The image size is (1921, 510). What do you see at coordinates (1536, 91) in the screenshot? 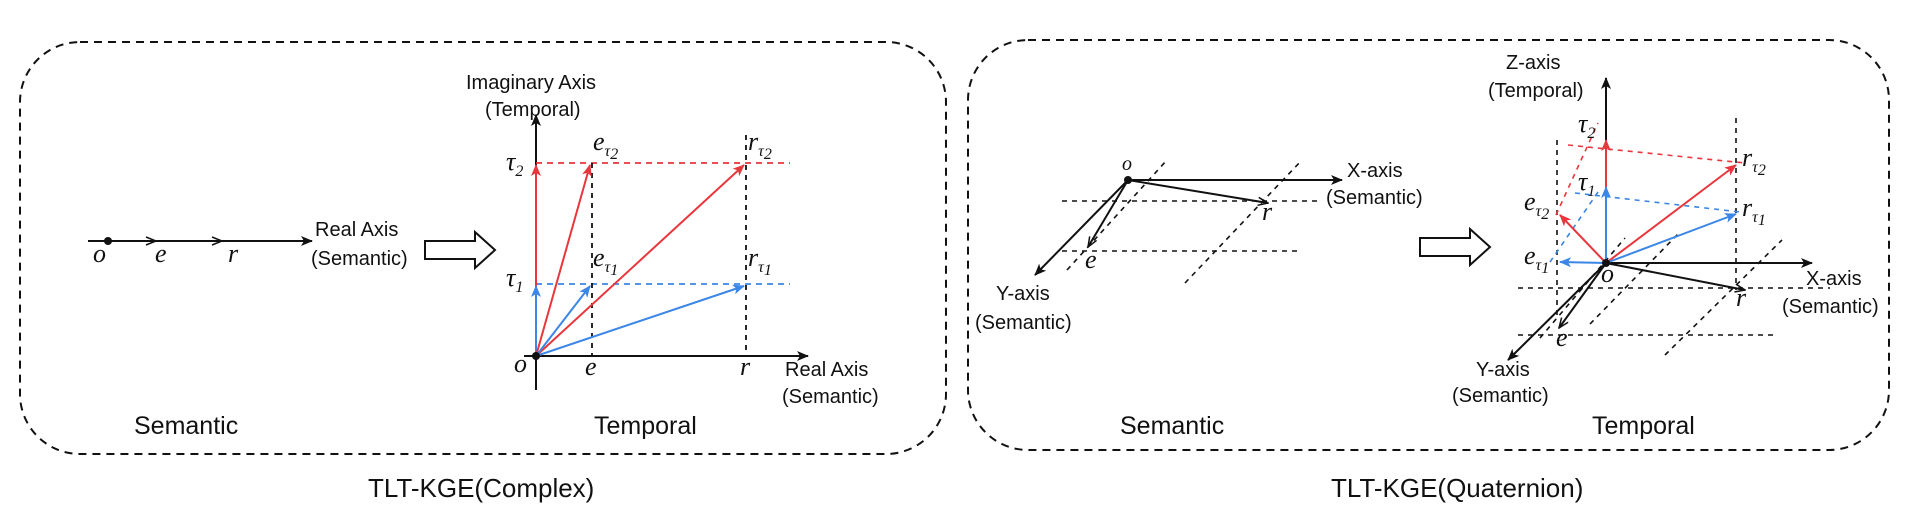
I see `z-axis-subtitle: (Temporal)` at bounding box center [1536, 91].